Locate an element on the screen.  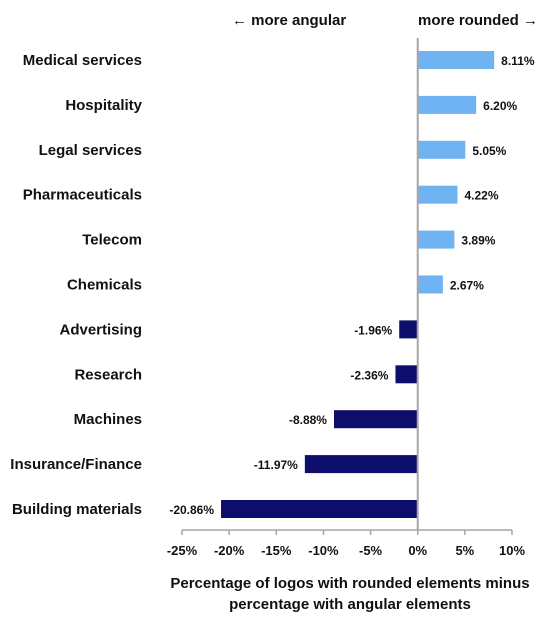
x-tick-label: -15% is located at coordinates (276, 550).